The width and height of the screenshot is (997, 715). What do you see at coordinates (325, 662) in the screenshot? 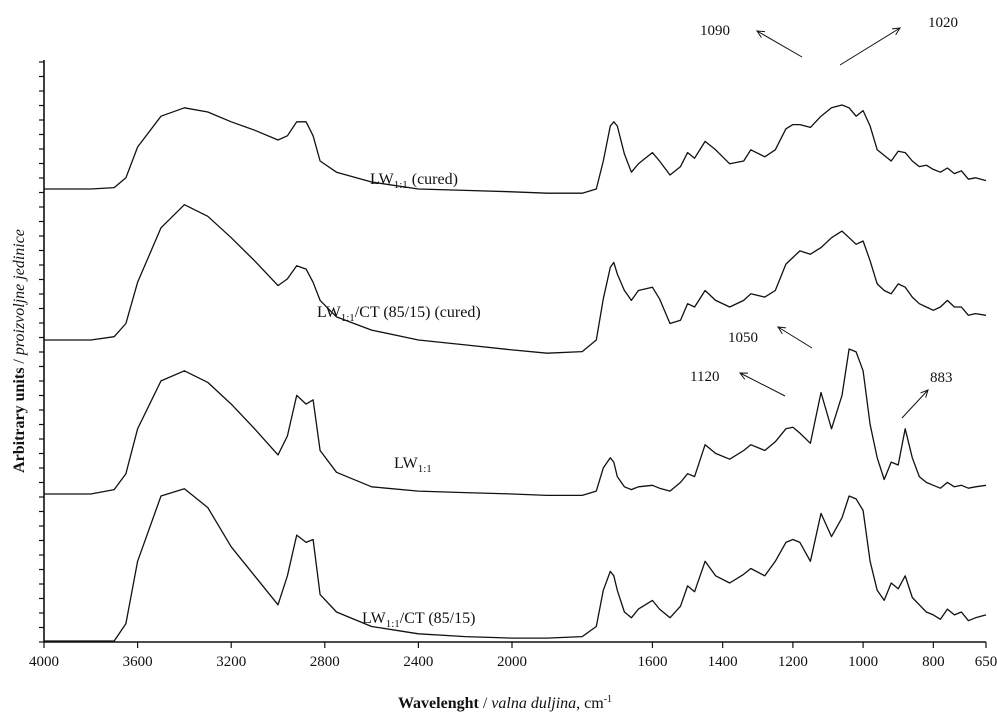
I see `x-tick-label: 2800` at bounding box center [325, 662].